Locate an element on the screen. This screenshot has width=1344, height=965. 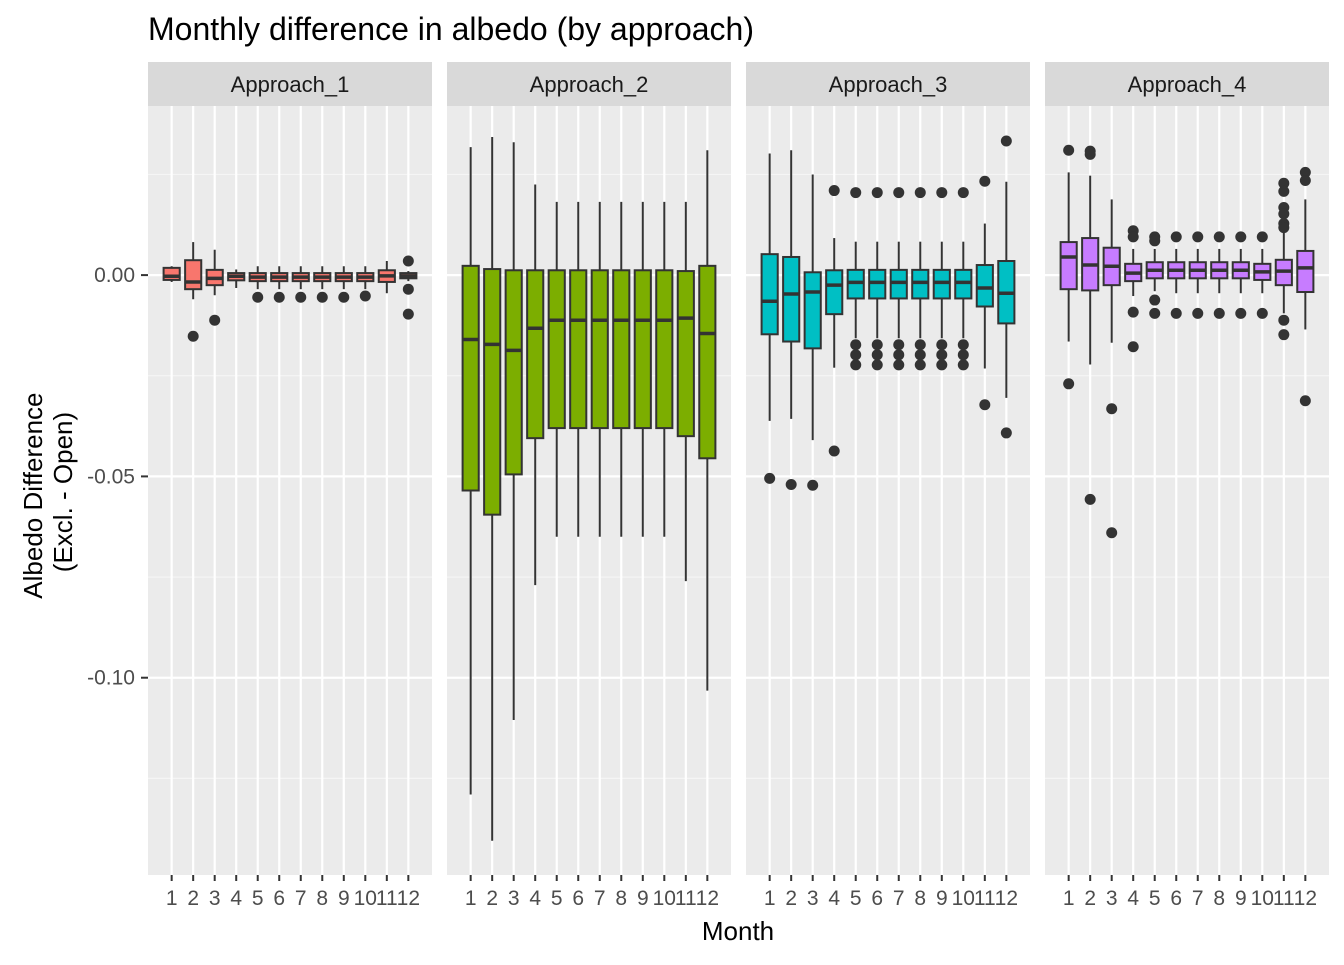
y-axis-label-line-2: (Excl. - Open) is located at coordinates (63, 492).